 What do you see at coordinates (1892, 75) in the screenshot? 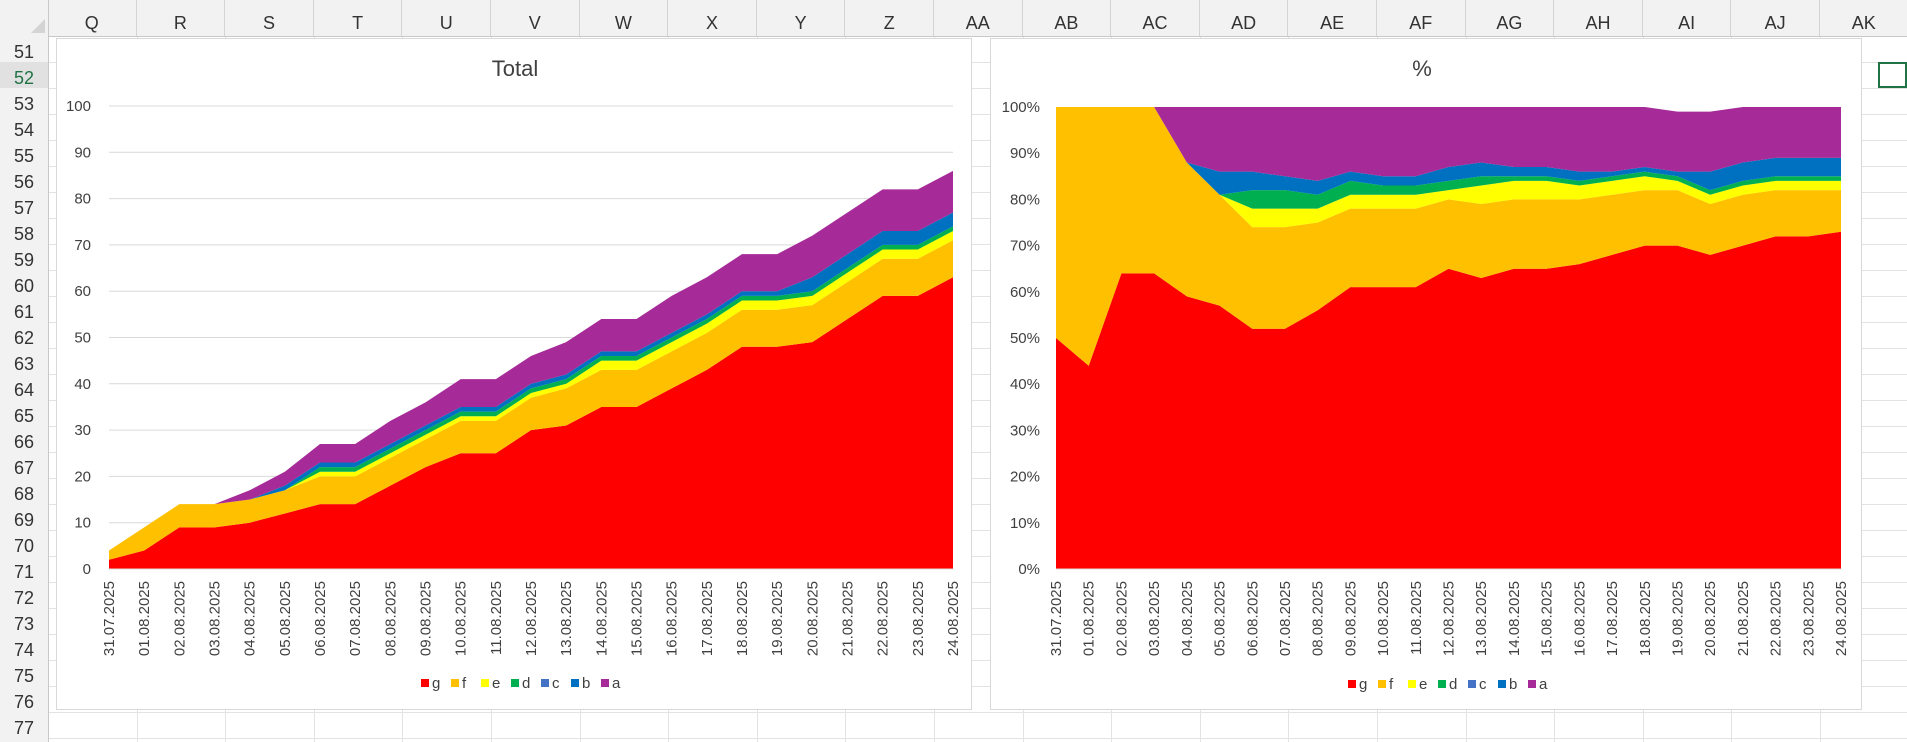
I see `selected-cell` at bounding box center [1892, 75].